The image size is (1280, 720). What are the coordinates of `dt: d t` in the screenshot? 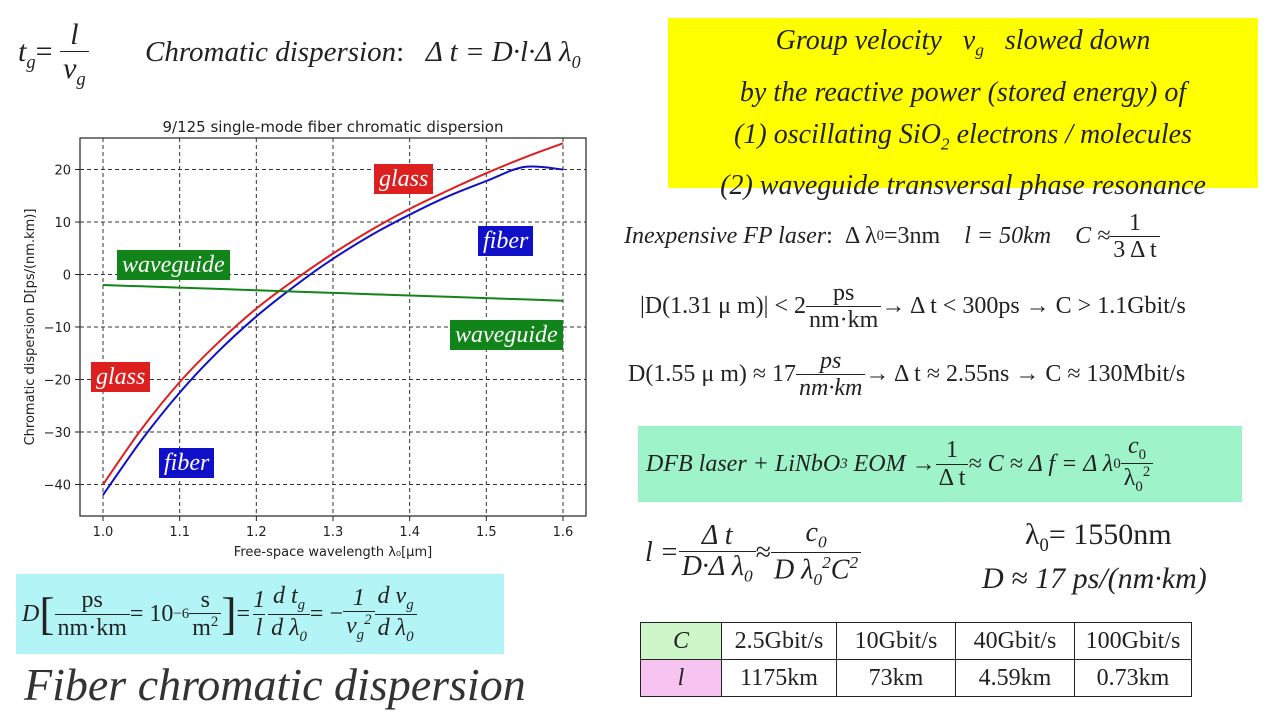 It's located at (285, 596).